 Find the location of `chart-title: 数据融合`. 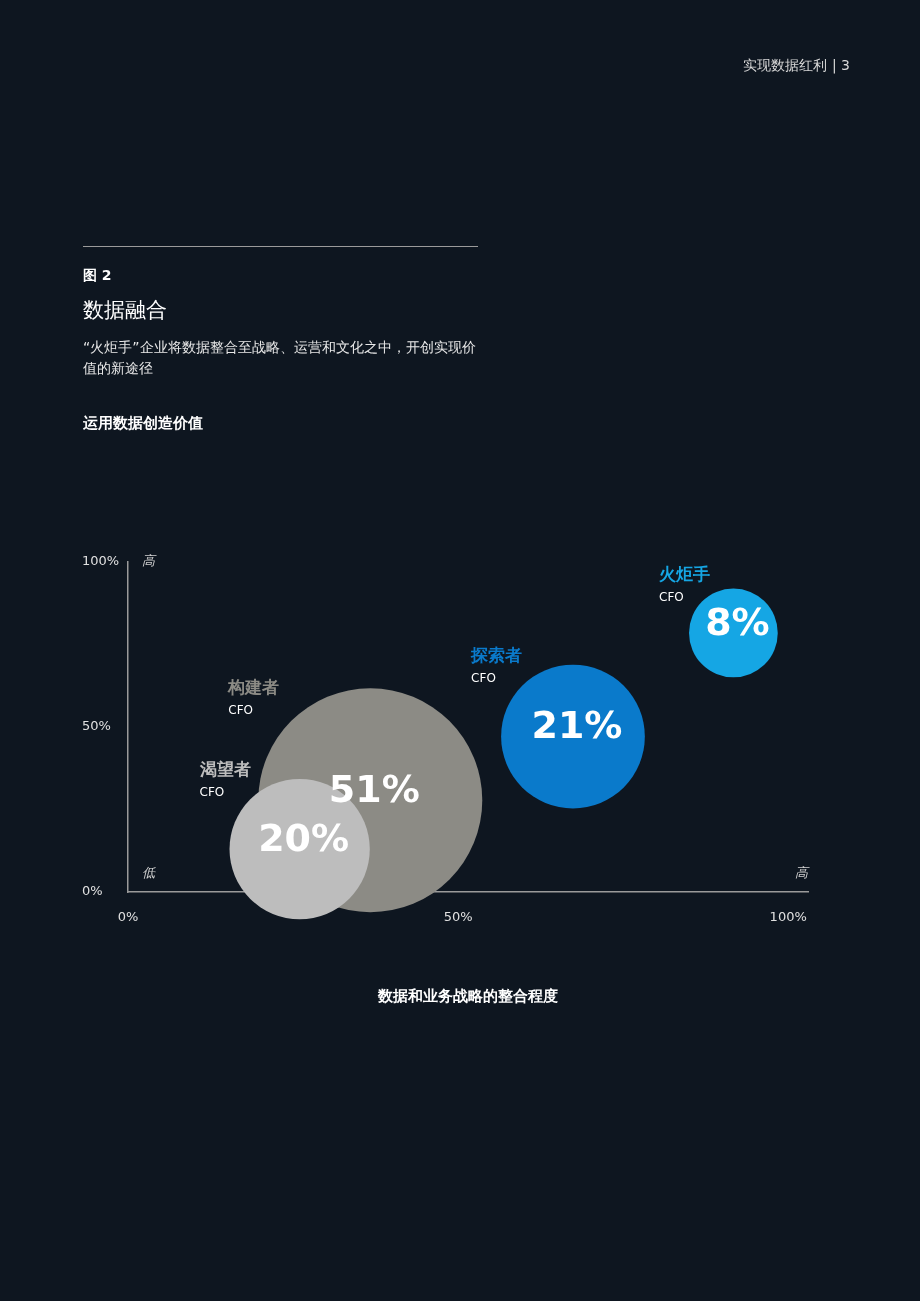

chart-title: 数据融合 is located at coordinates (125, 310).